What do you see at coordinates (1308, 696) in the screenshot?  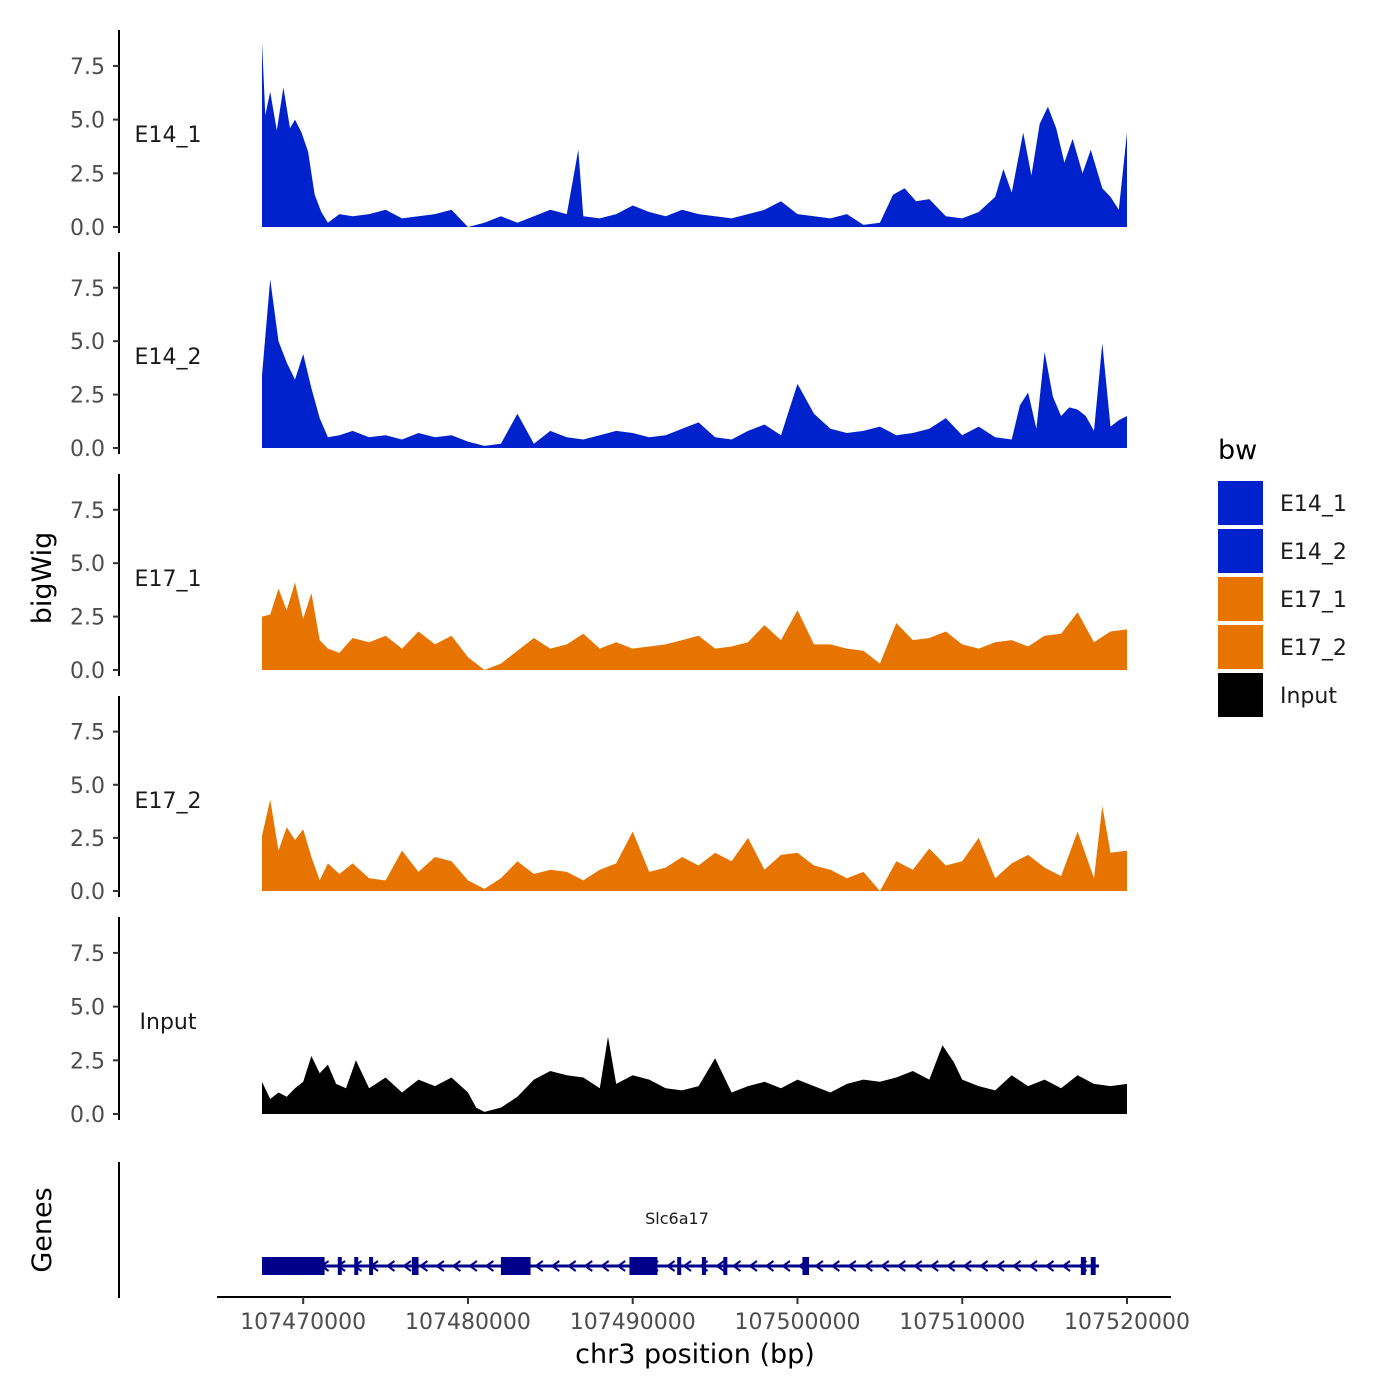 I see `legend-label: Input` at bounding box center [1308, 696].